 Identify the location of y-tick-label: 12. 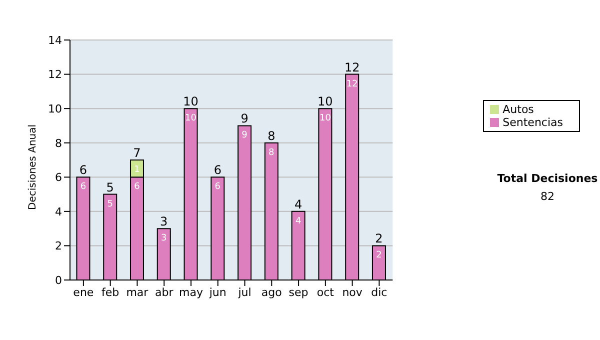
(55, 75).